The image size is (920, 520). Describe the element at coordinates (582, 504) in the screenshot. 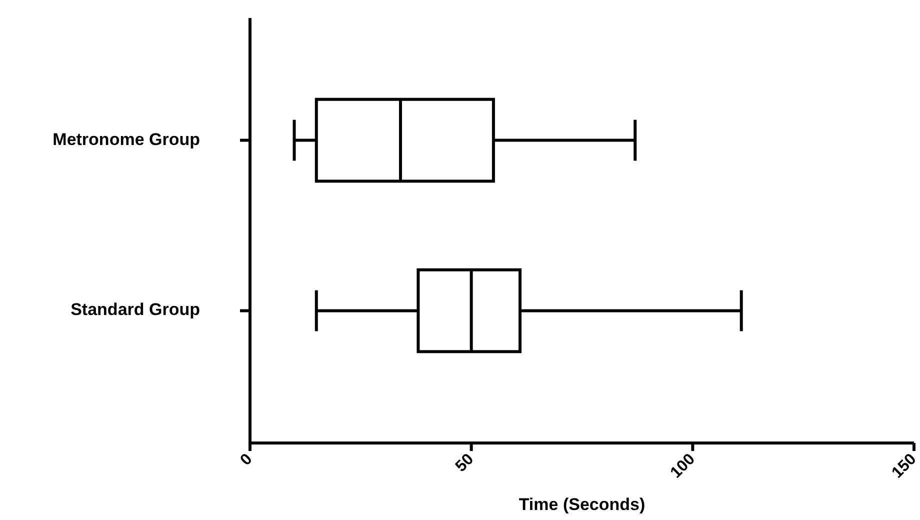

I see `x-axis-title: Time (Seconds)` at that location.